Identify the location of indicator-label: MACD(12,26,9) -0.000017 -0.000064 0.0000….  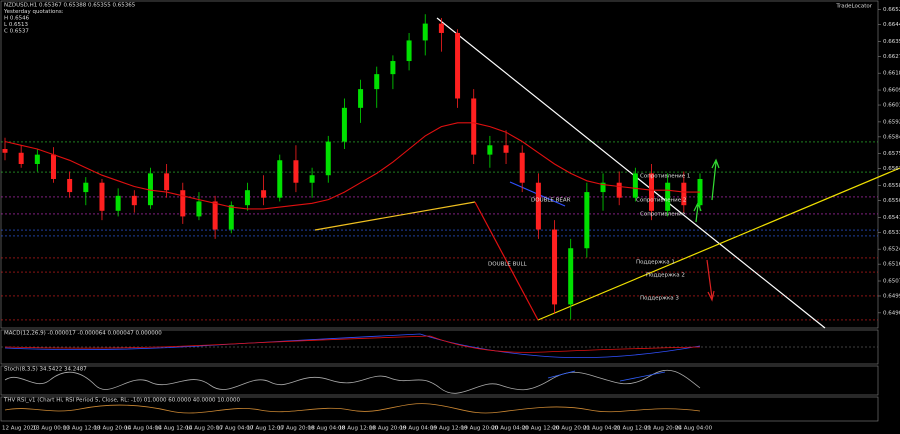
(83, 334).